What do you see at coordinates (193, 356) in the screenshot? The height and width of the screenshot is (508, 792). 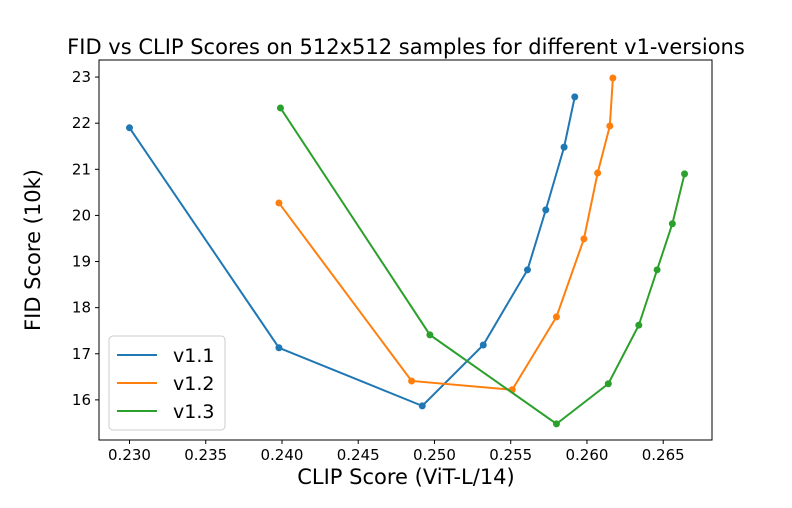 I see `legend-label: v1.1` at bounding box center [193, 356].